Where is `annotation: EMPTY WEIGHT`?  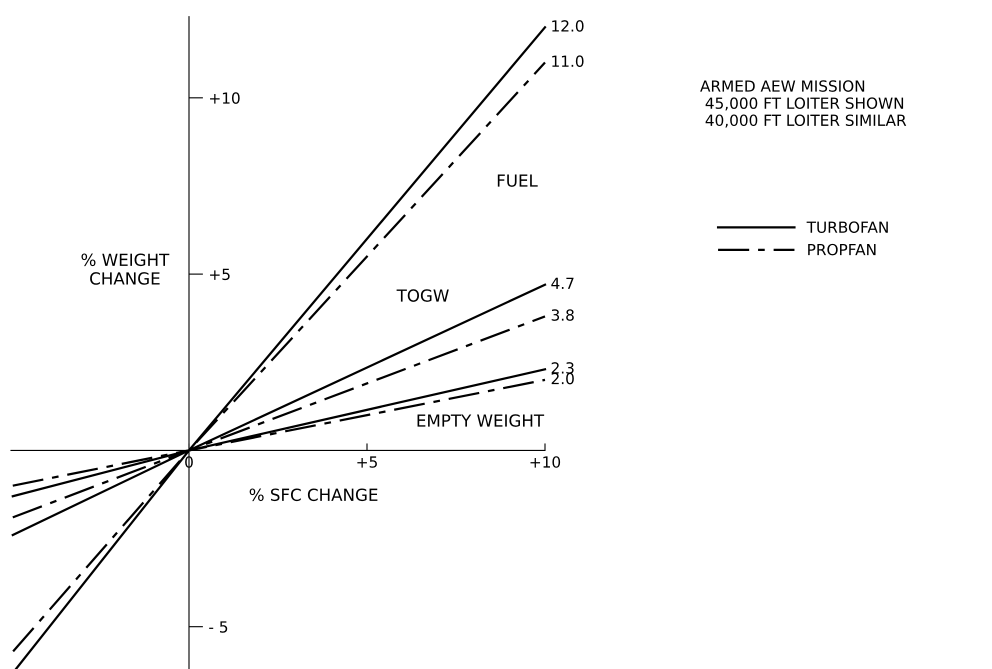 annotation: EMPTY WEIGHT is located at coordinates (481, 420).